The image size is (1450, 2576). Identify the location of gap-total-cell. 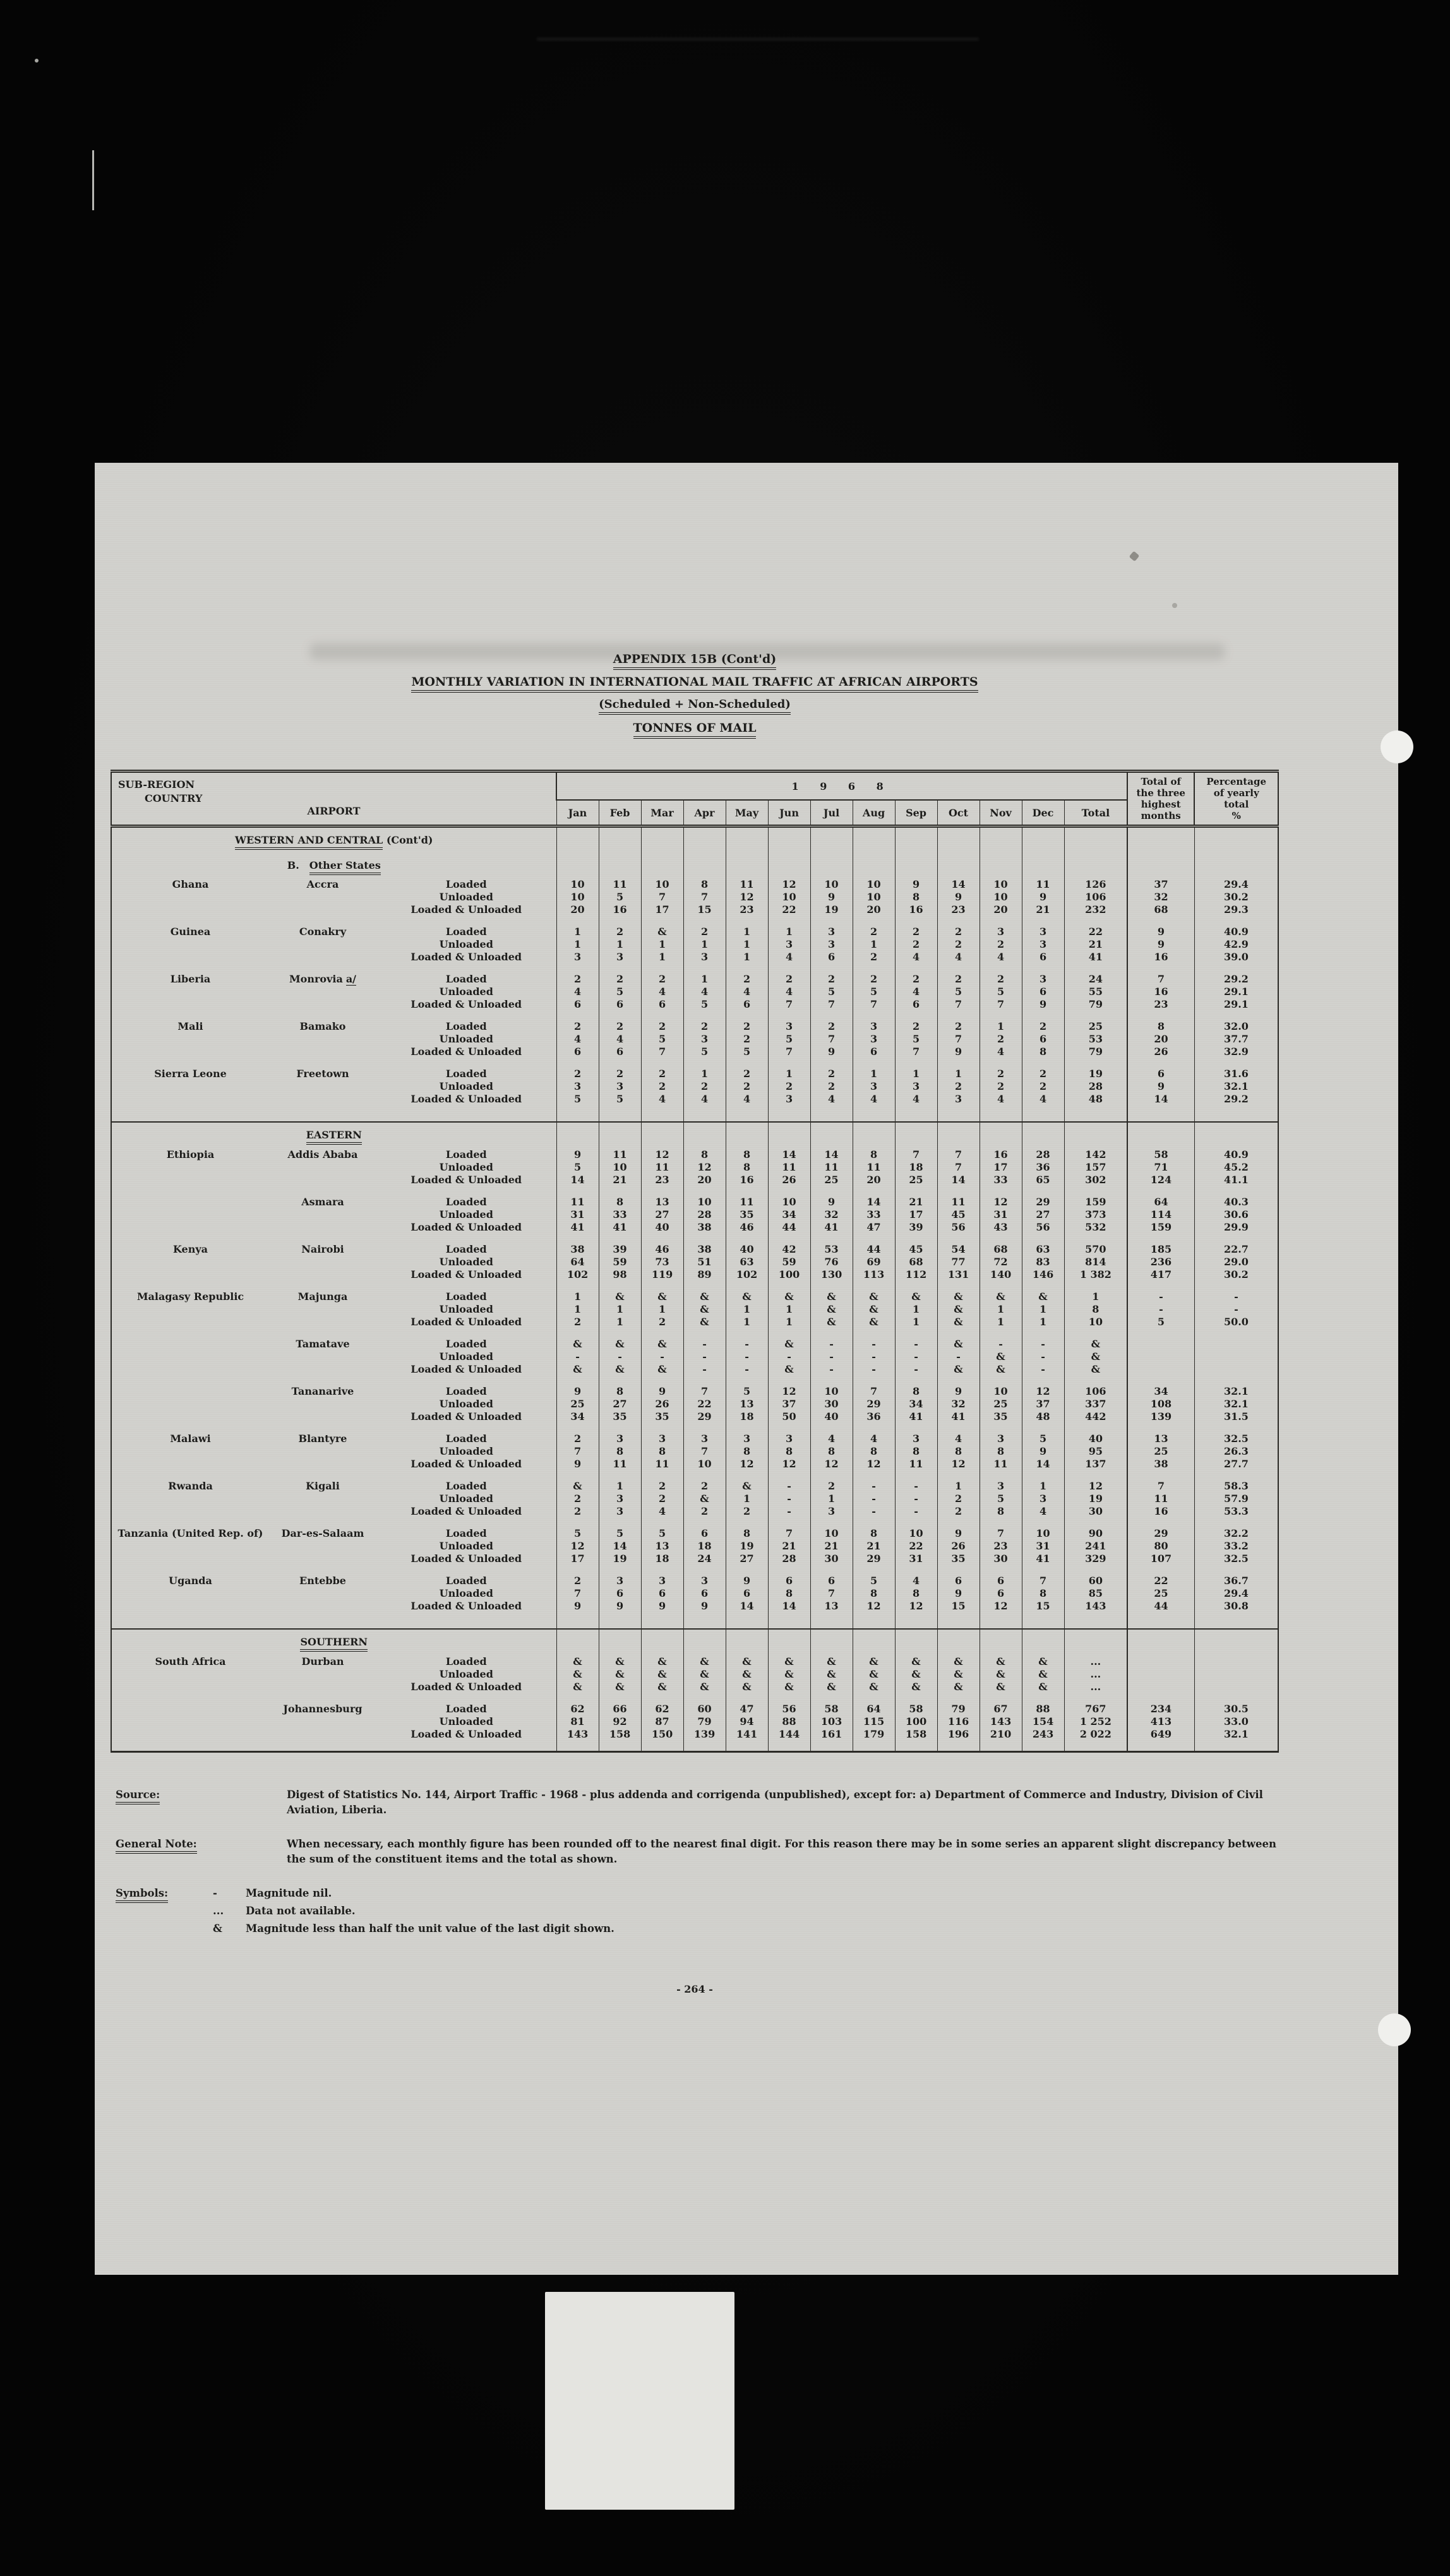
(1096, 1522).